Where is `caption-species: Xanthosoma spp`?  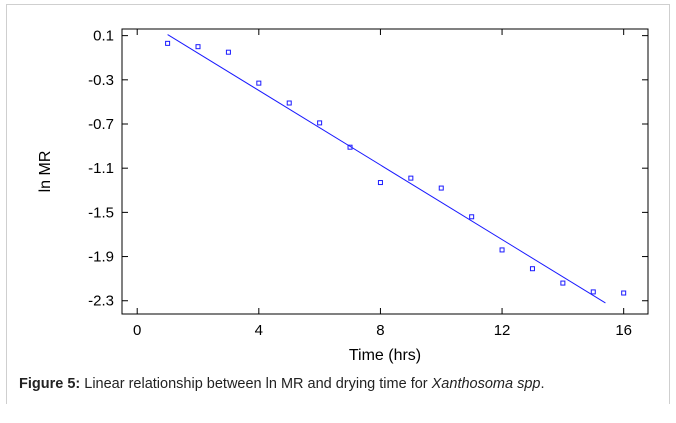 caption-species: Xanthosoma spp is located at coordinates (486, 384).